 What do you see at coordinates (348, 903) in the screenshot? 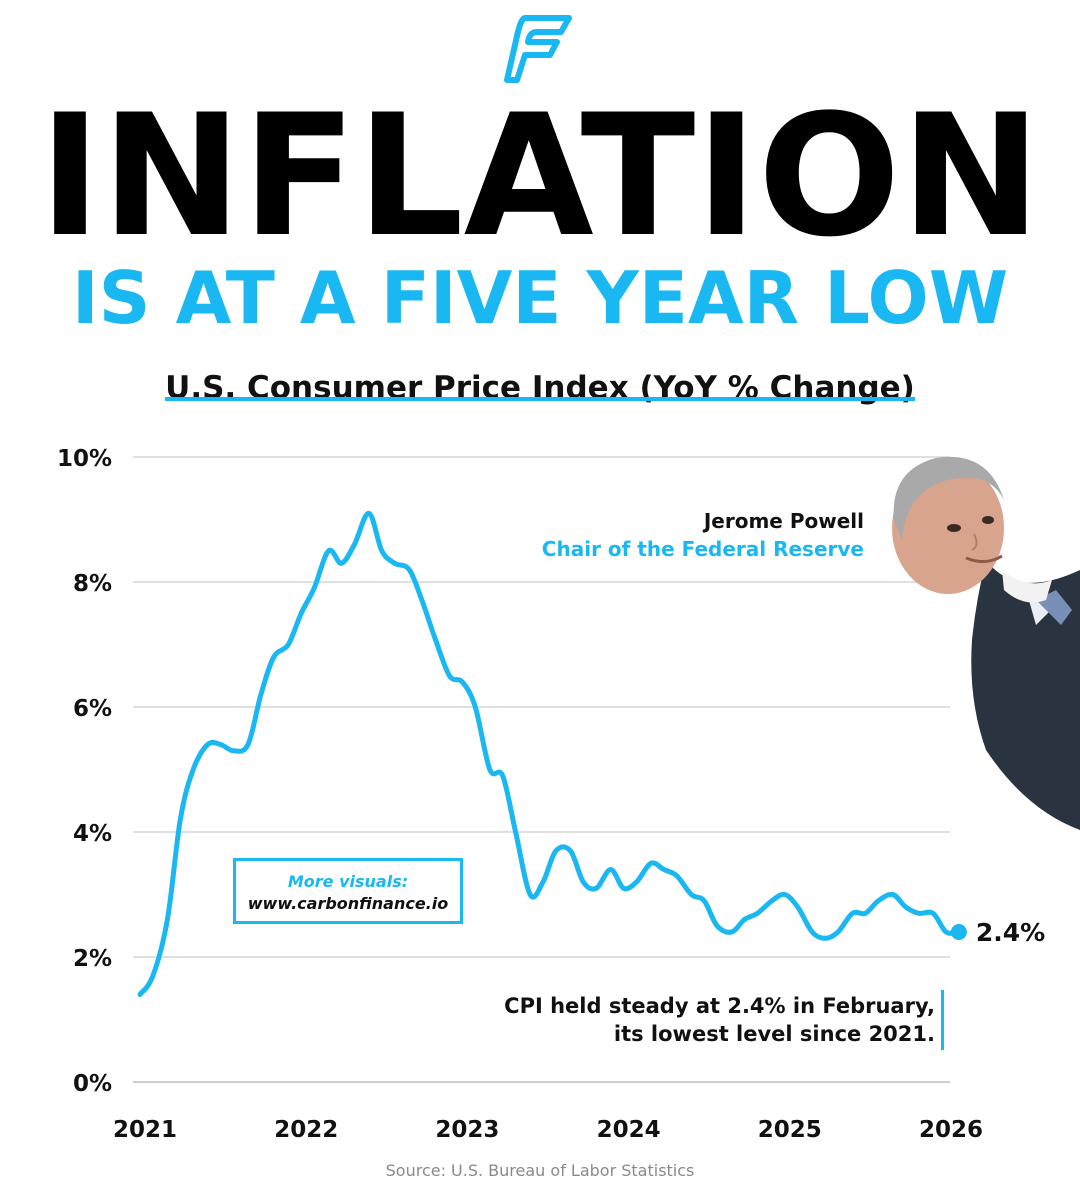
I see `promo-link: www.carbonfinance.io` at bounding box center [348, 903].